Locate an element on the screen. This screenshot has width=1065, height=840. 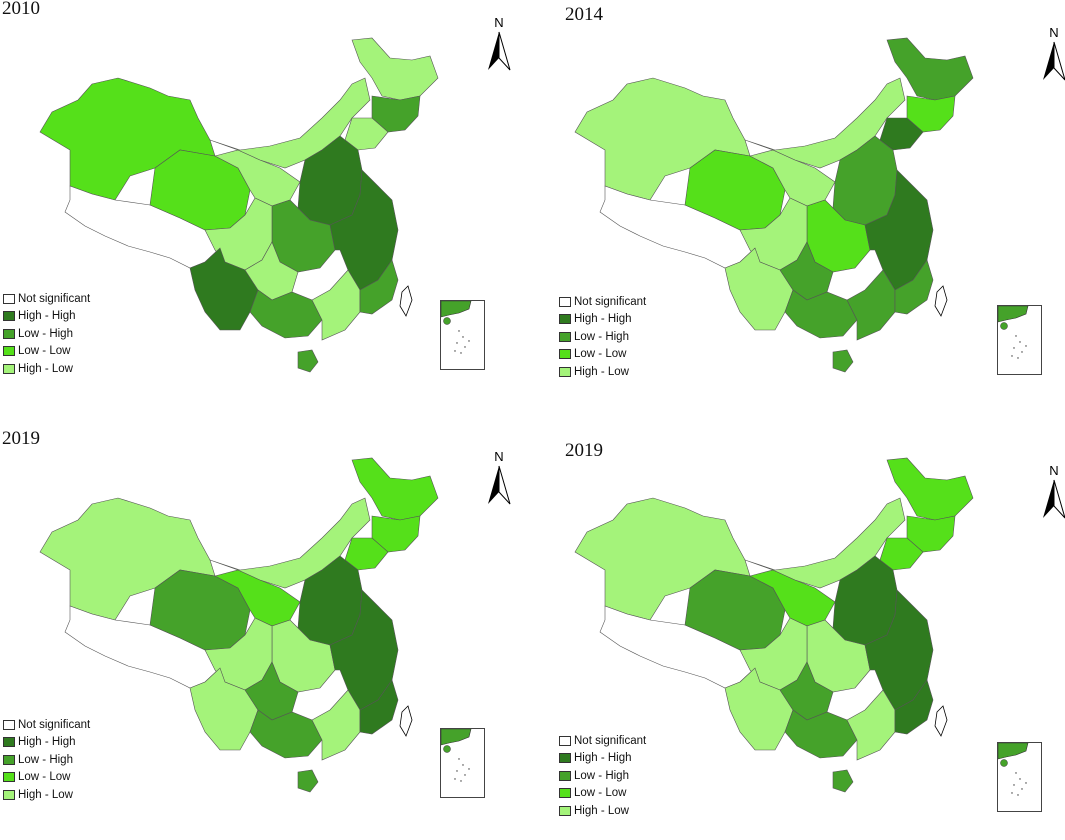
panel-year: 2019 is located at coordinates (21, 438).